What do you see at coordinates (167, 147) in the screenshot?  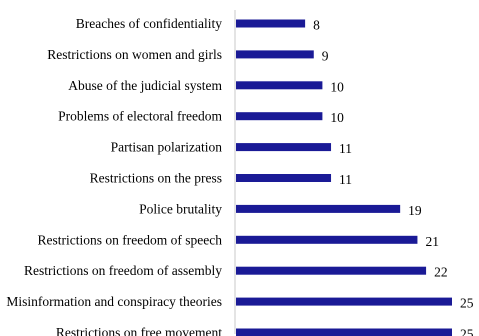 I see `category-label: Partisan polarization` at bounding box center [167, 147].